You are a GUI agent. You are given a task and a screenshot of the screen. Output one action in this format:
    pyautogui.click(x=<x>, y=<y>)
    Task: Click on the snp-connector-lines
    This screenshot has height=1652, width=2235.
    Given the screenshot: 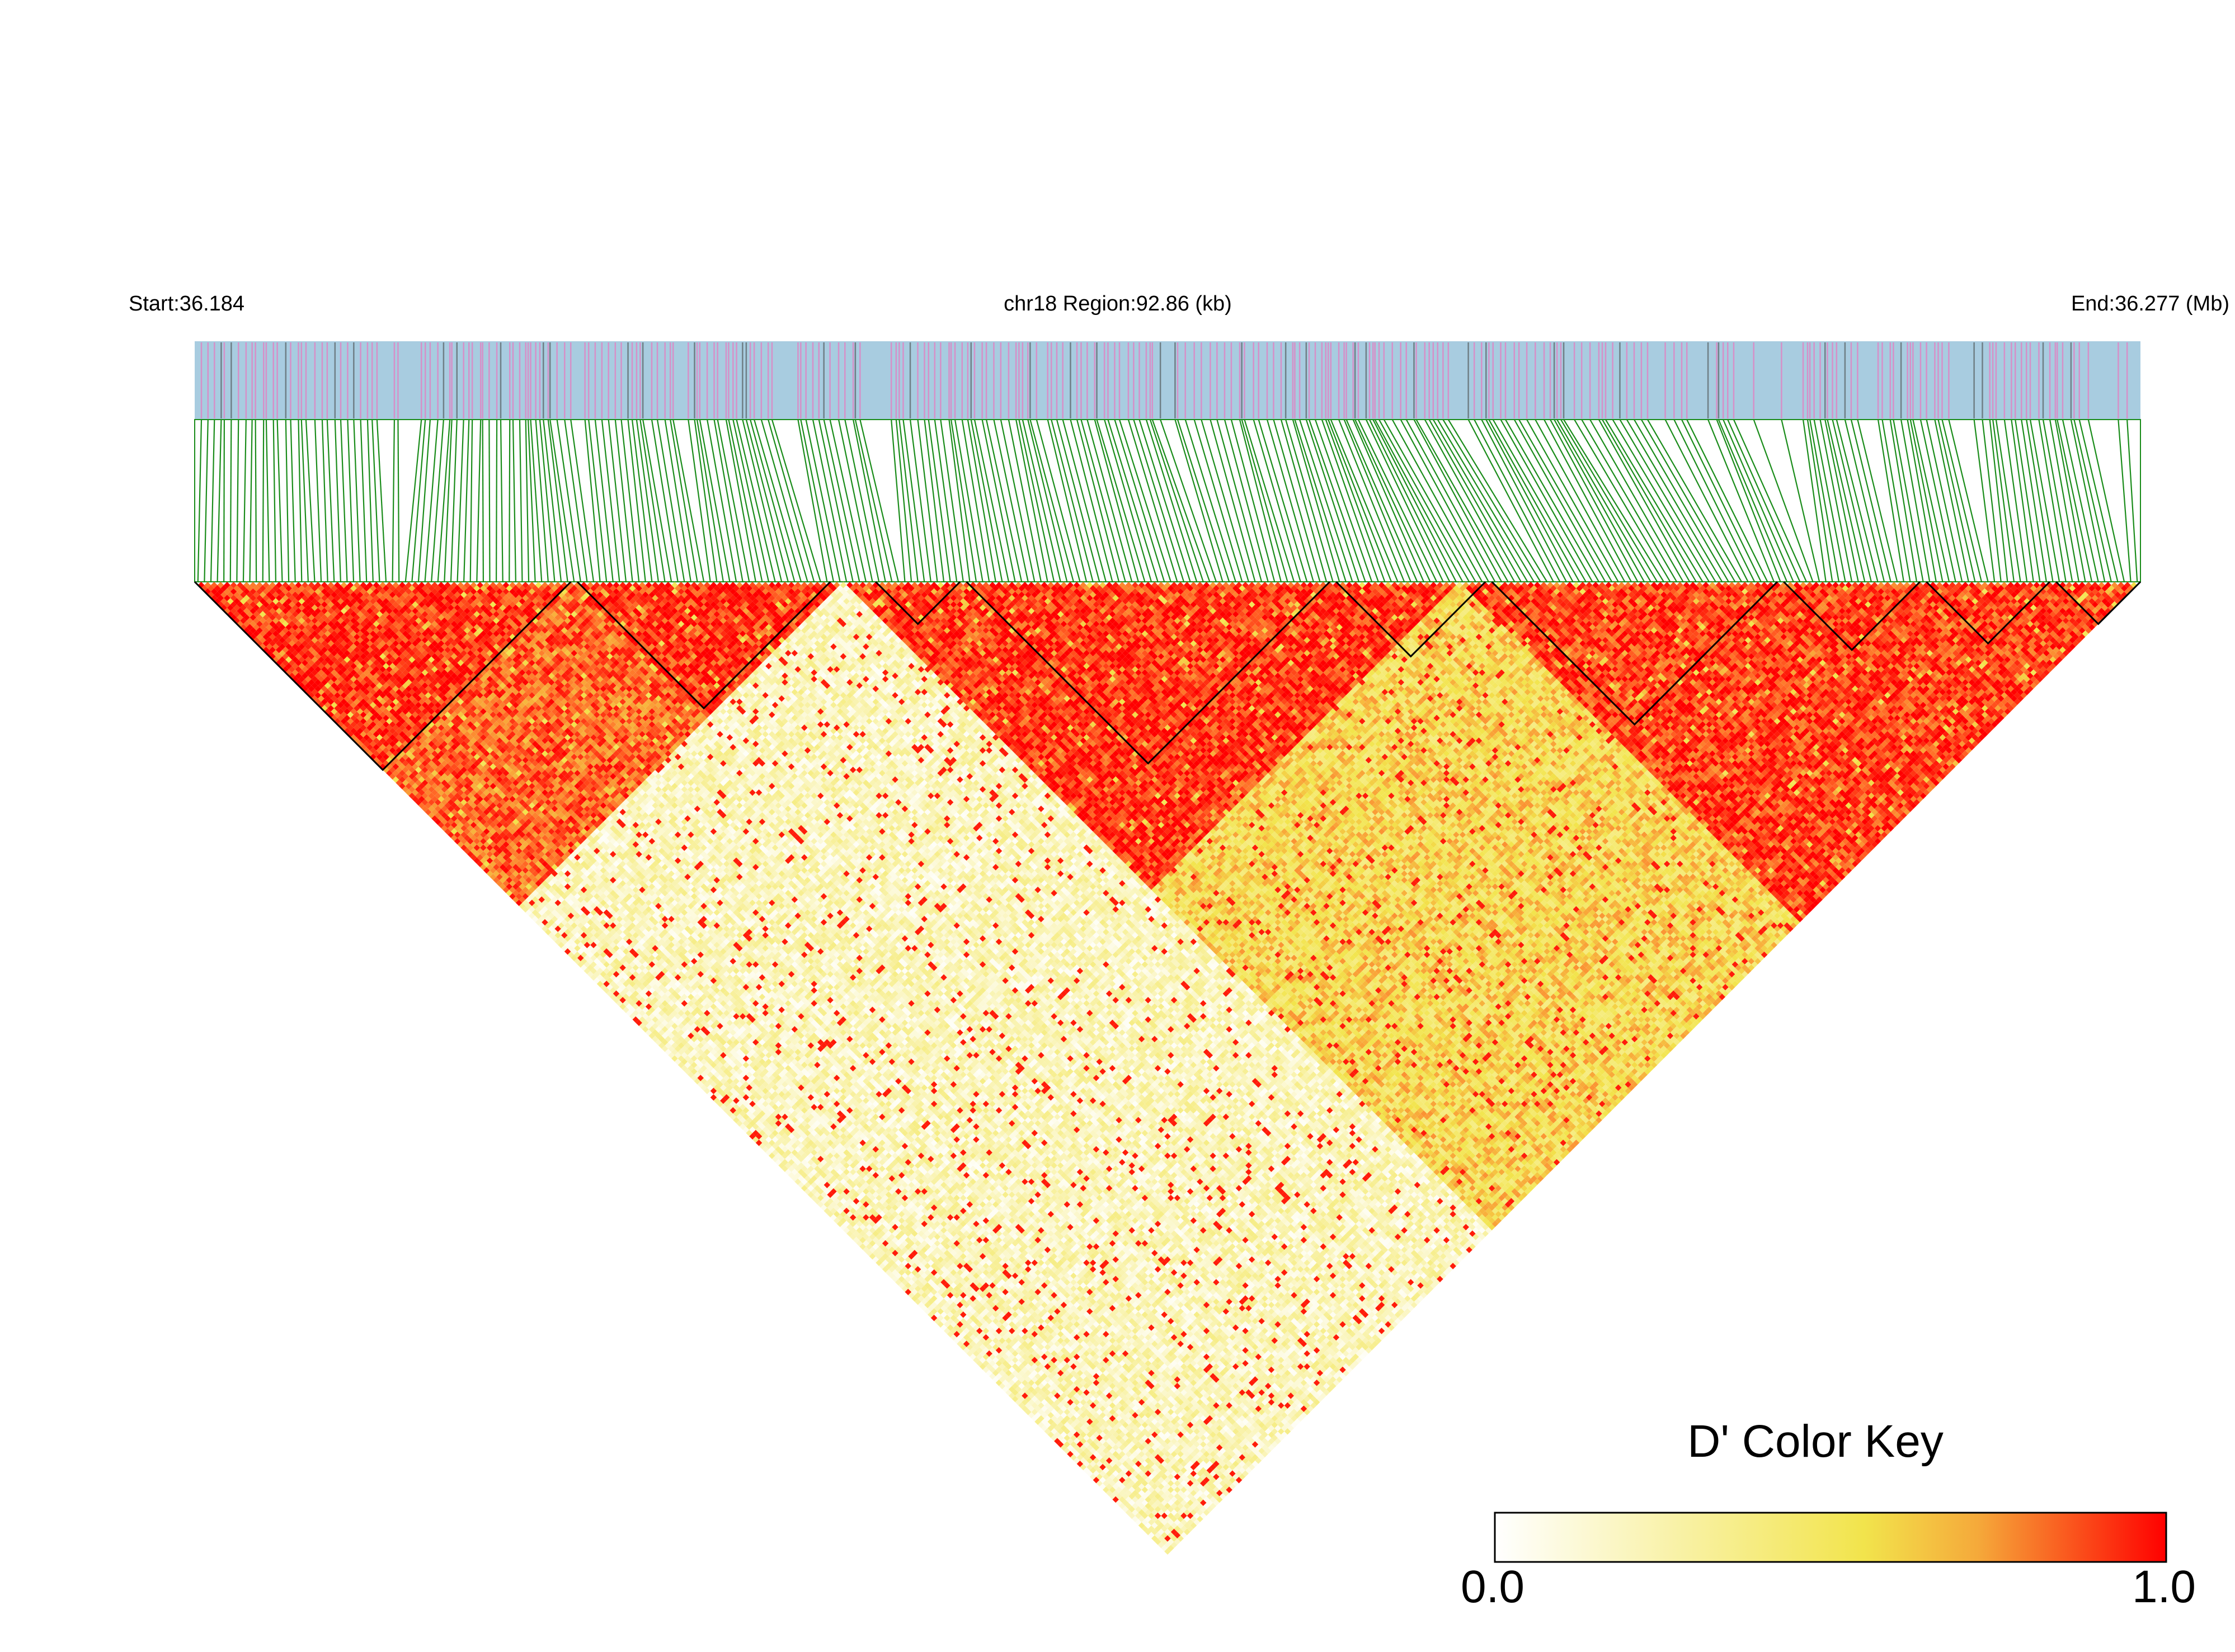 What is the action you would take?
    pyautogui.click(x=1167, y=501)
    